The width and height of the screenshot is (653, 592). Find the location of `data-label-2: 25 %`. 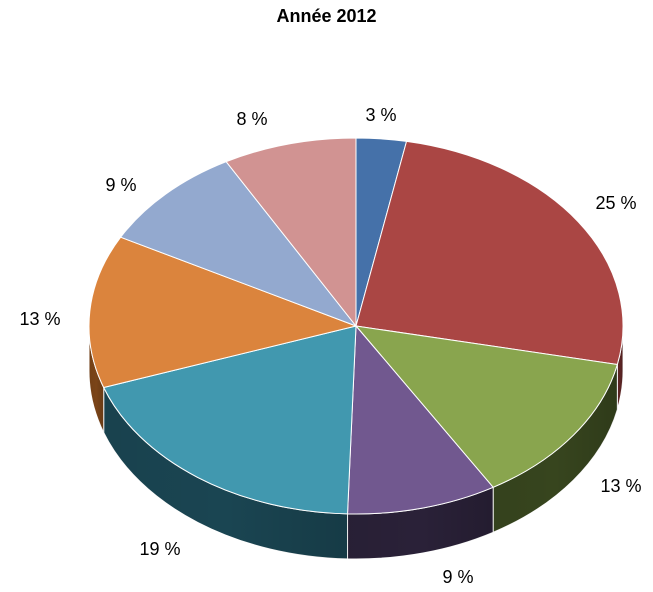

data-label-2: 25 % is located at coordinates (615, 203).